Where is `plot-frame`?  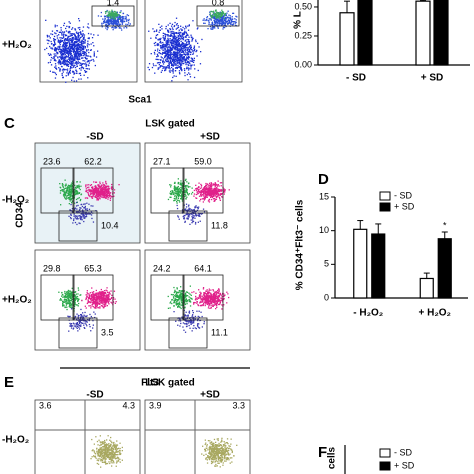 plot-frame is located at coordinates (197, 300).